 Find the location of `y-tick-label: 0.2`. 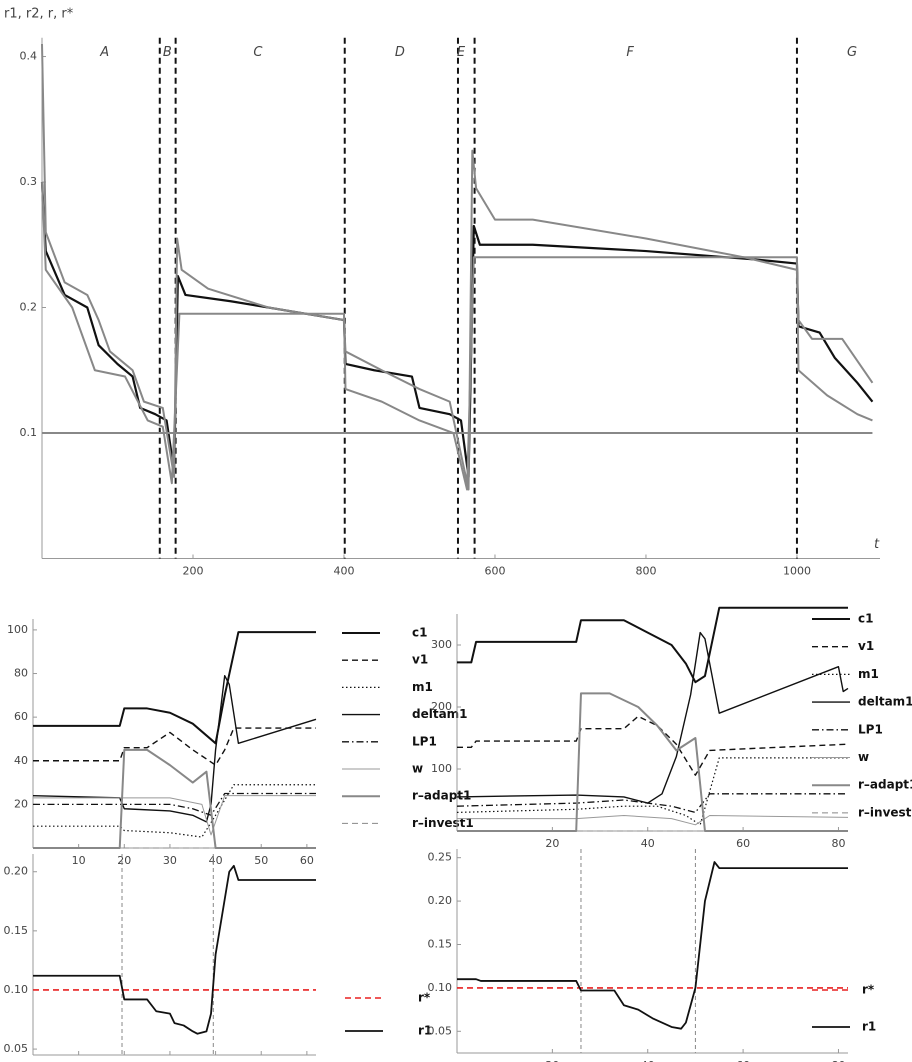

y-tick-label: 0.2 is located at coordinates (29, 307).